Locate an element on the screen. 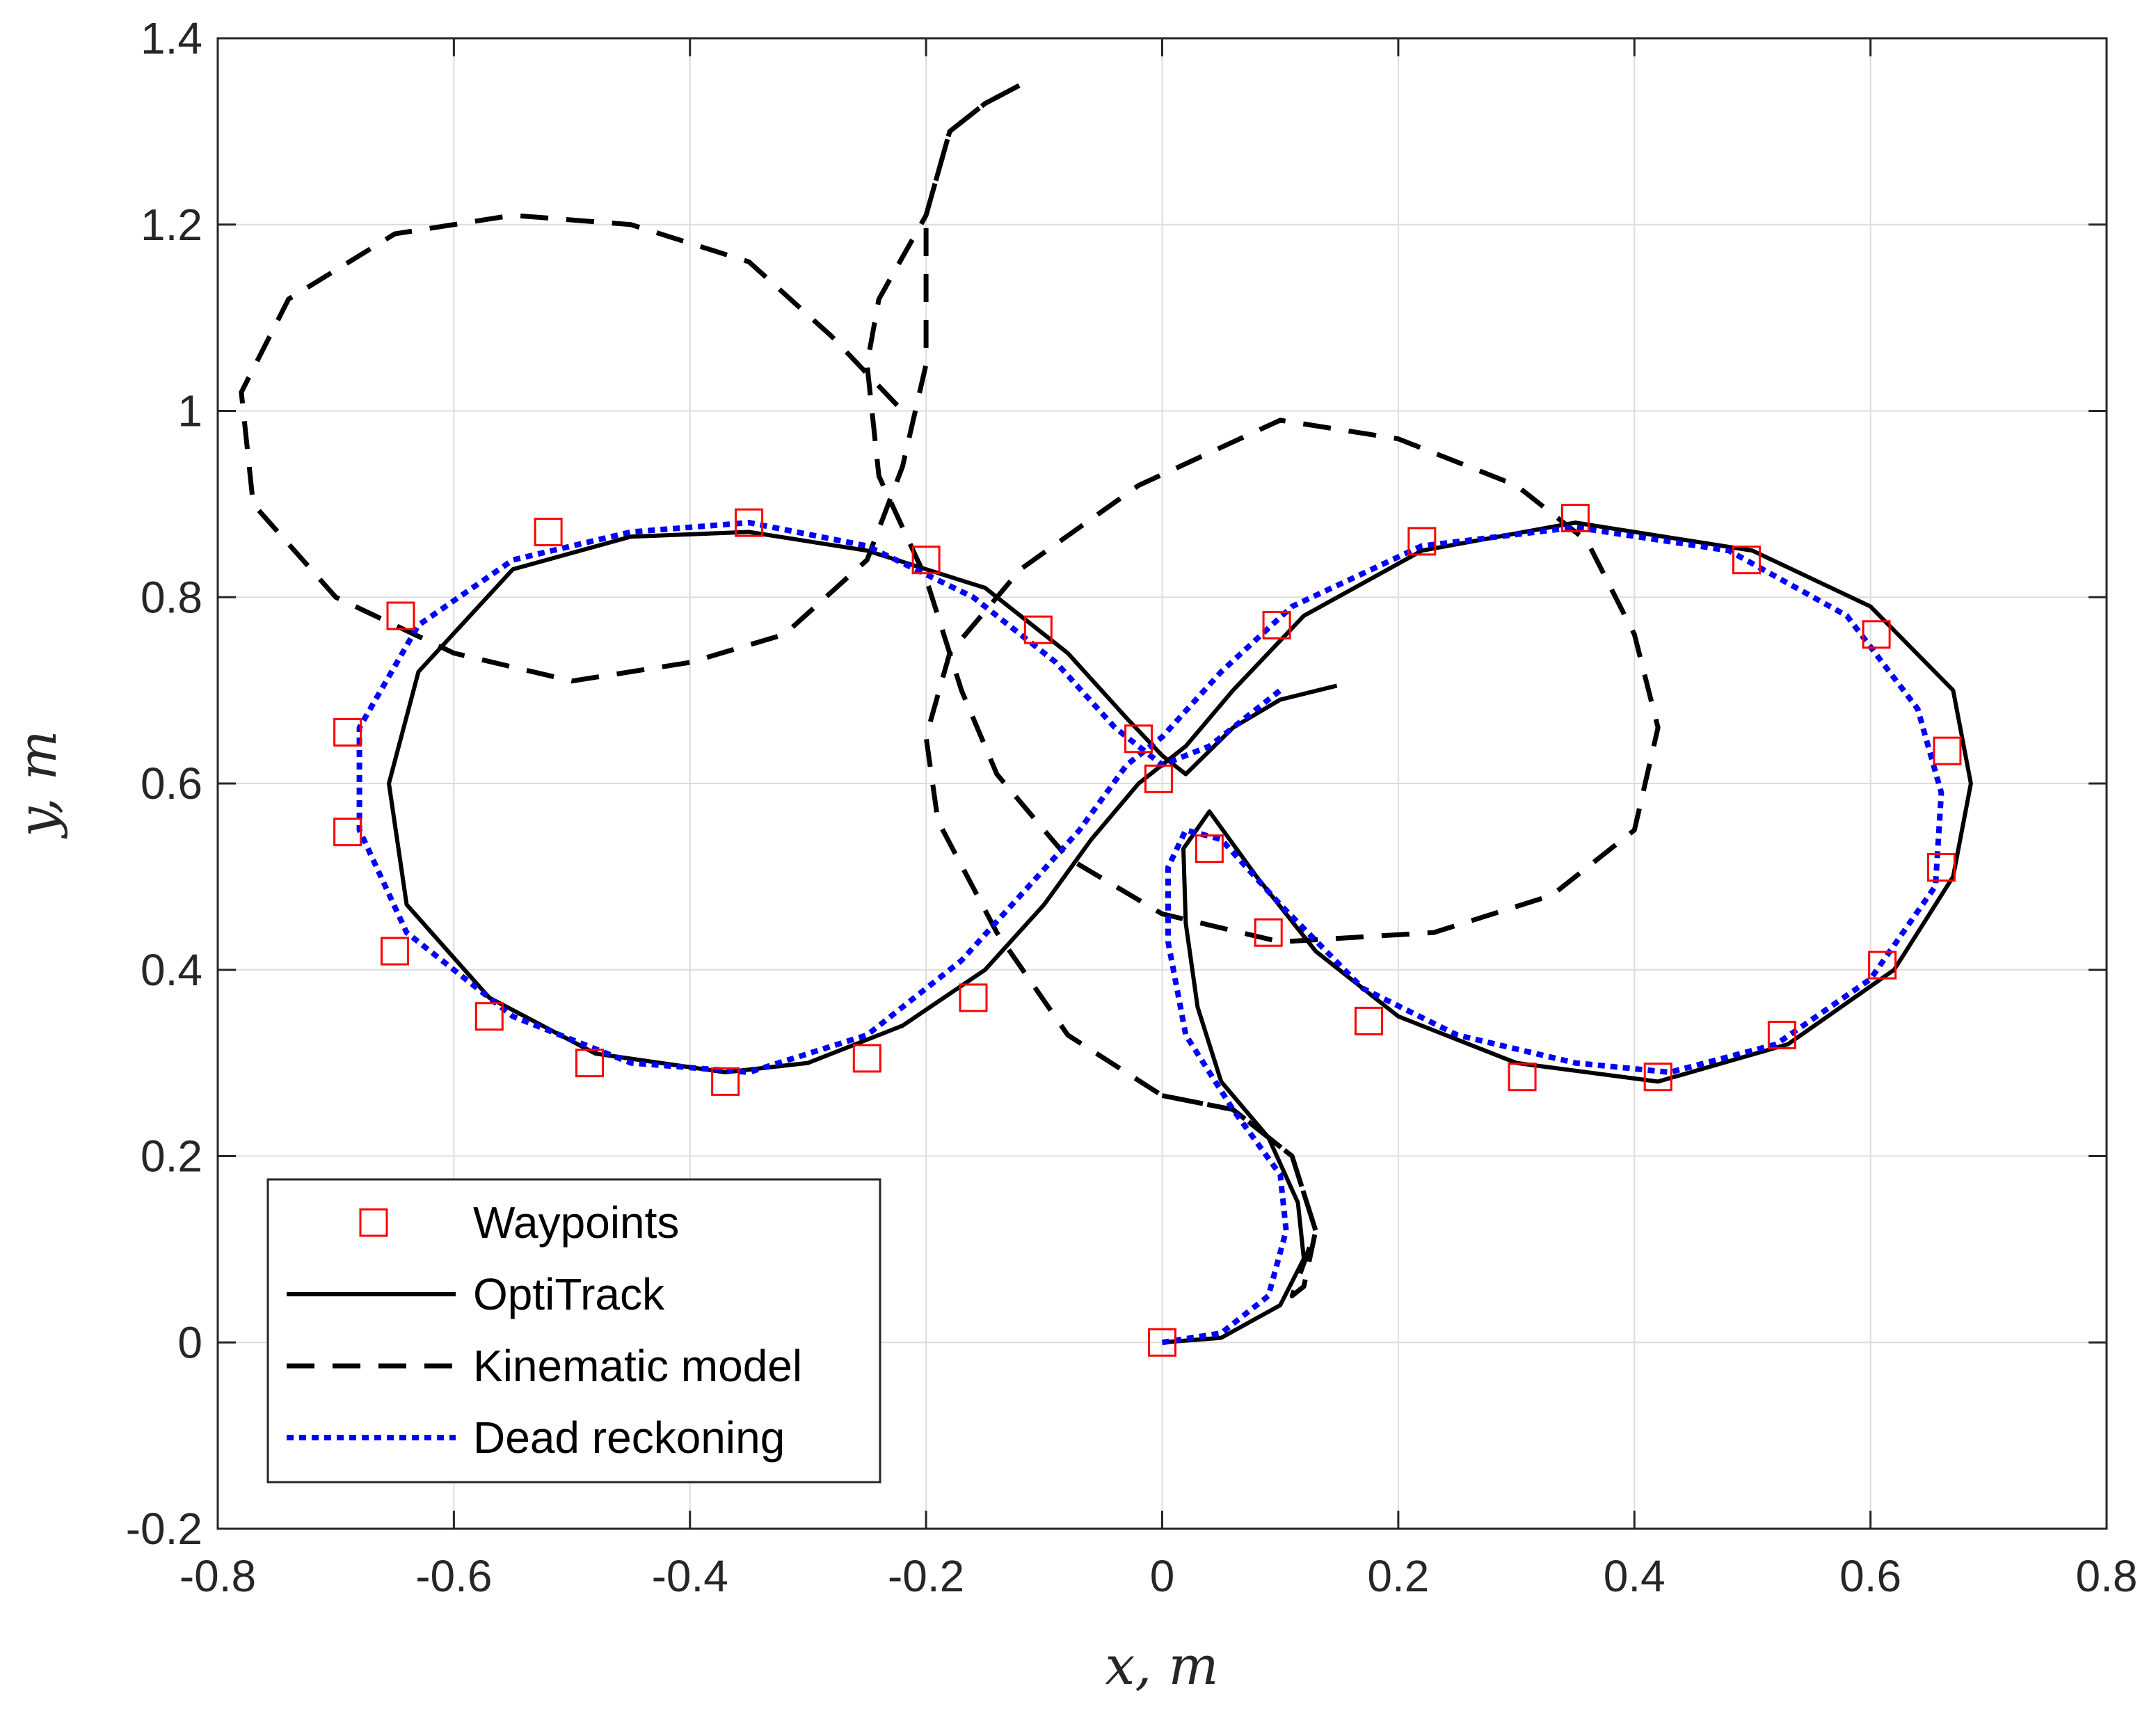 This screenshot has height=1718, width=2156. x-tick-labels: -0.8 -0.6 -0.4 -0.2 0 0.2 0.4 0.6 0.8 is located at coordinates (1158, 1576).